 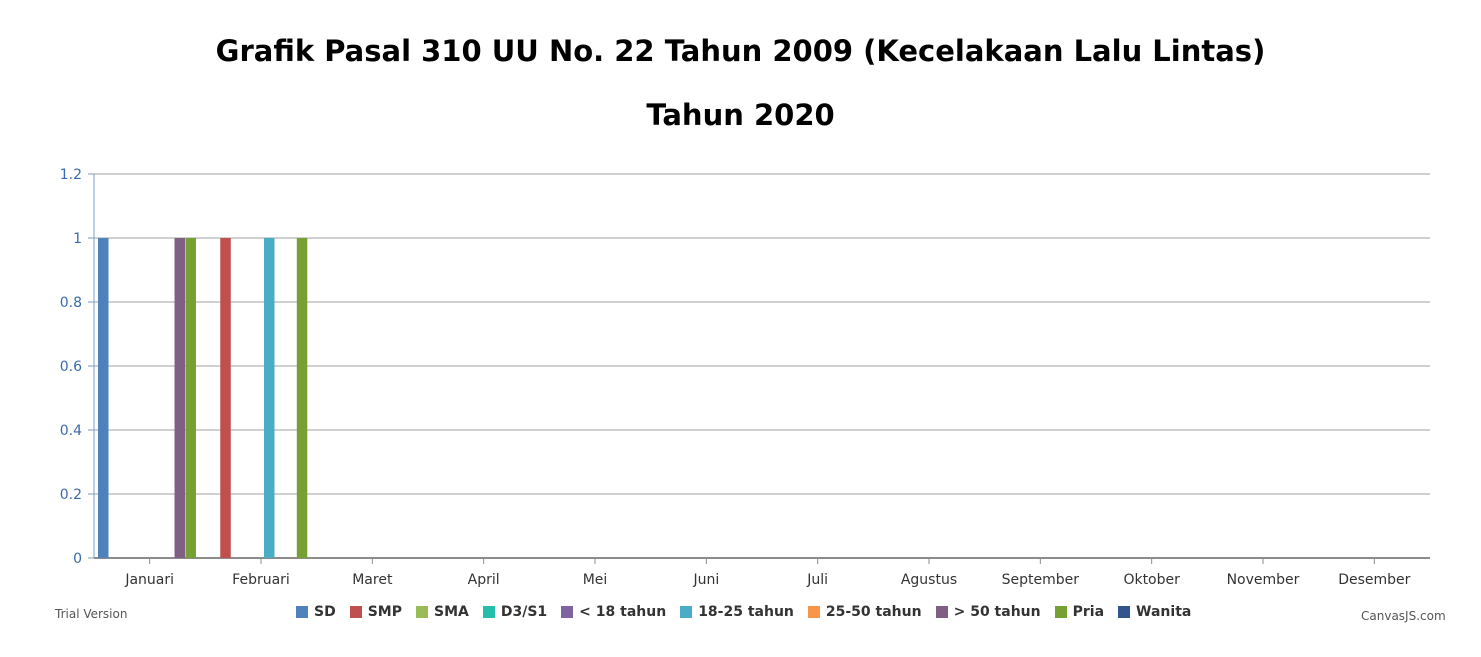 I want to click on legend-item: < 18 tahun, so click(x=613, y=612).